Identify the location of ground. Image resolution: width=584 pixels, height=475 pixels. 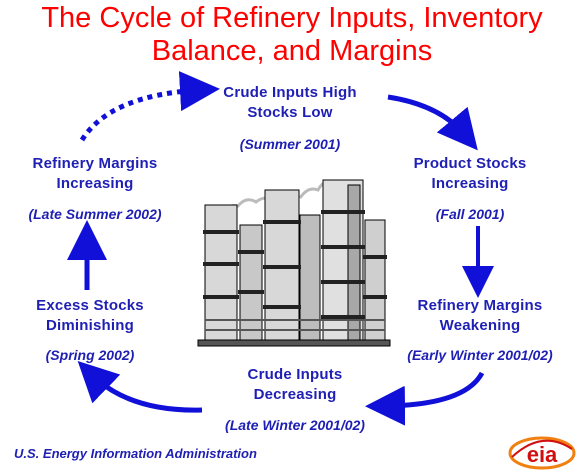
(294, 343).